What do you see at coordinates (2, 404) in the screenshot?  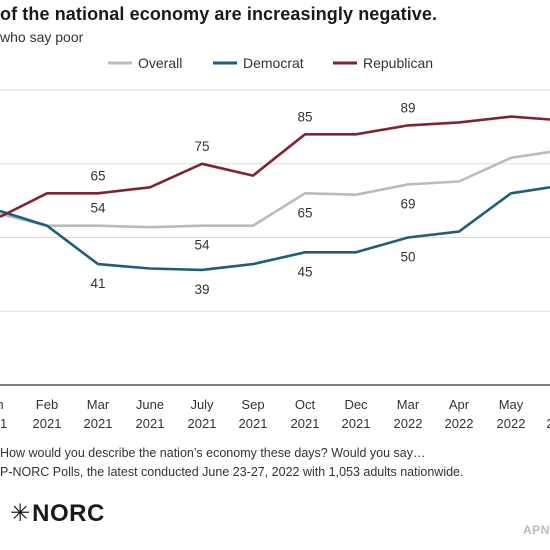 I see `x-tick-label-month: n` at bounding box center [2, 404].